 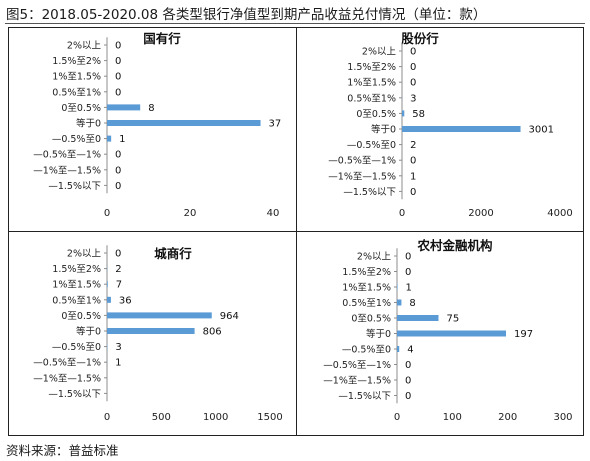 What do you see at coordinates (453, 319) in the screenshot?
I see `data-label: 75` at bounding box center [453, 319].